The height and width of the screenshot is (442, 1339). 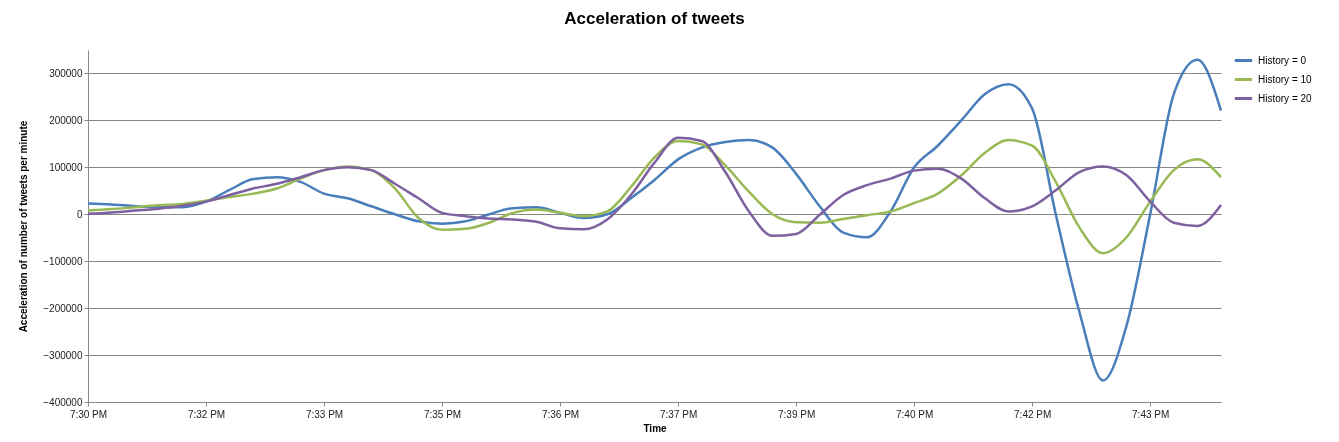 What do you see at coordinates (63, 355) in the screenshot?
I see `y-tick-label: −300000` at bounding box center [63, 355].